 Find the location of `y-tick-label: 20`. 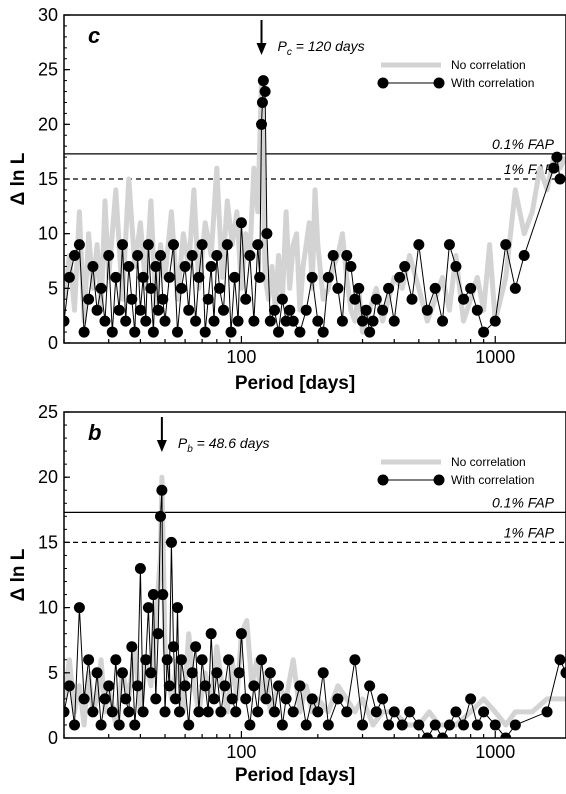

y-tick-label: 20 is located at coordinates (48, 124).